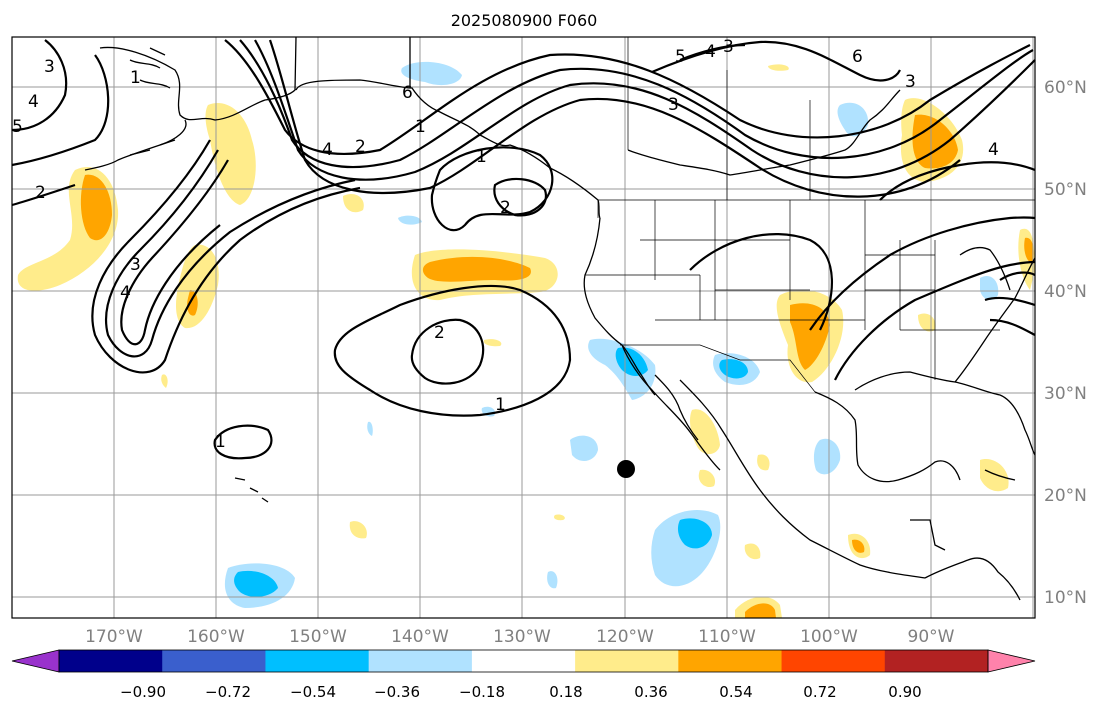 This screenshot has width=1105, height=712. What do you see at coordinates (1065, 88) in the screenshot?
I see `lat-label: 60°N` at bounding box center [1065, 88].